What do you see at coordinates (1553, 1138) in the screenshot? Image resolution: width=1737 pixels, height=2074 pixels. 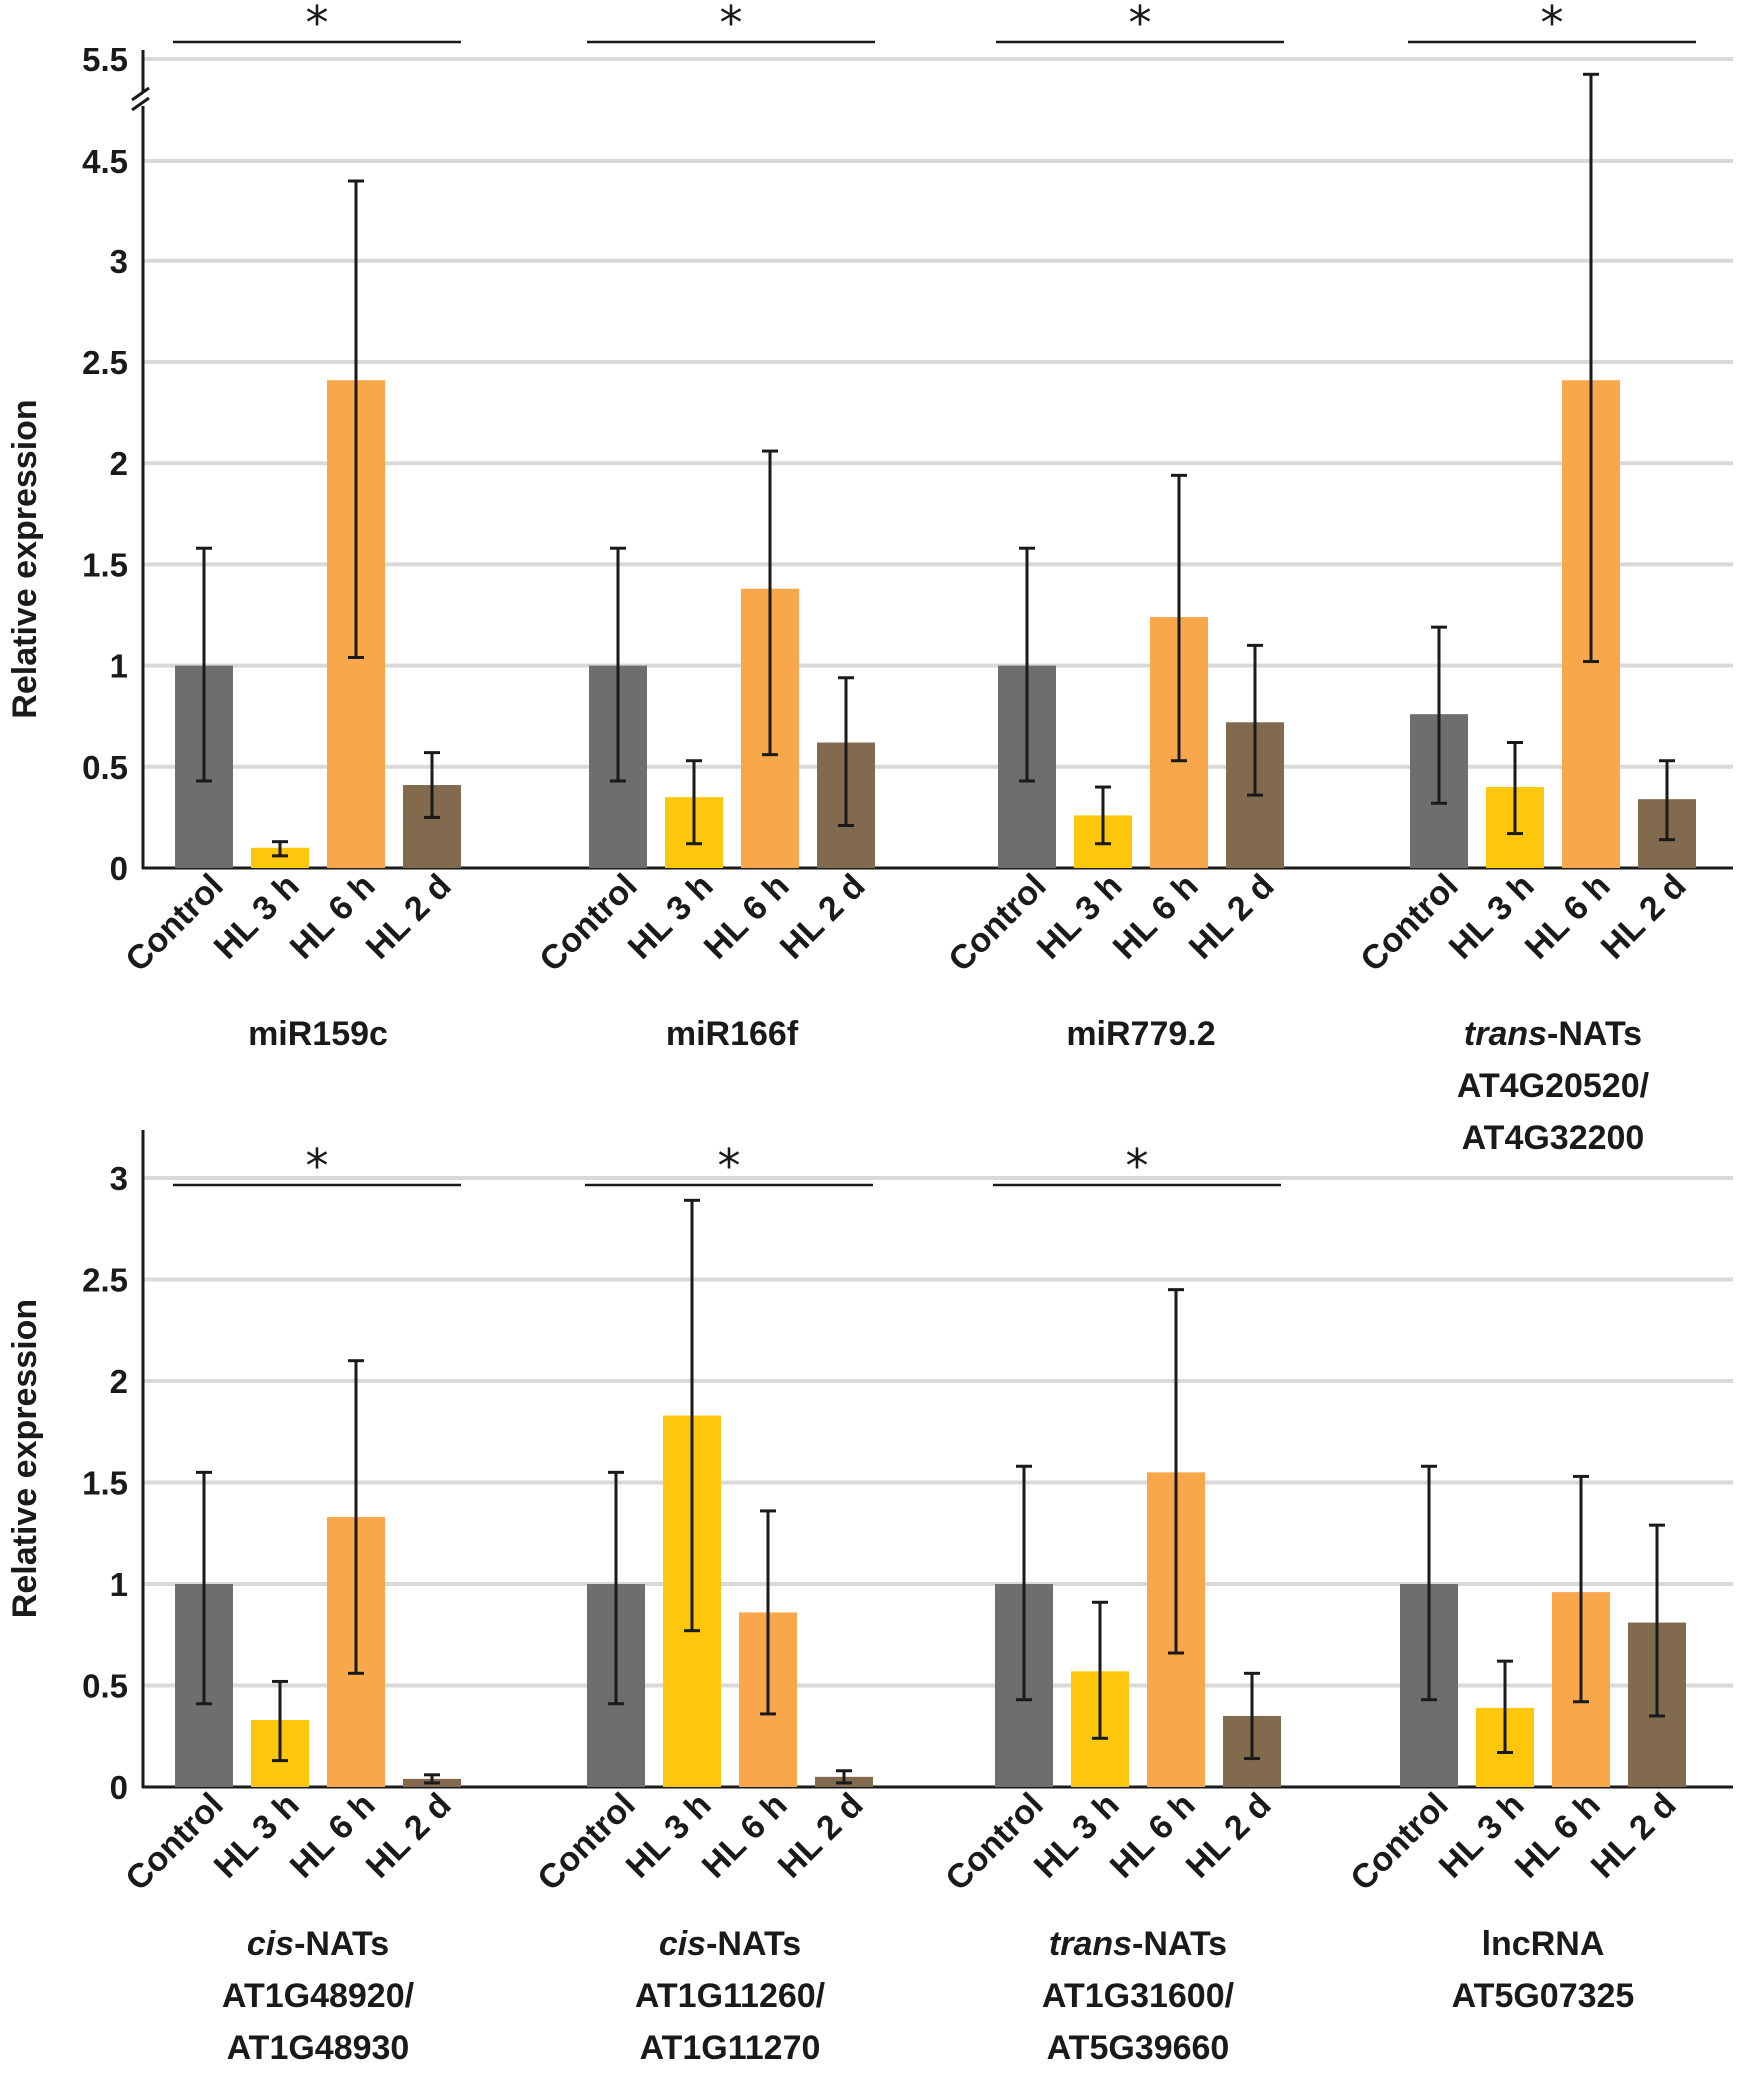 I see `group-label: AT4G32200` at bounding box center [1553, 1138].